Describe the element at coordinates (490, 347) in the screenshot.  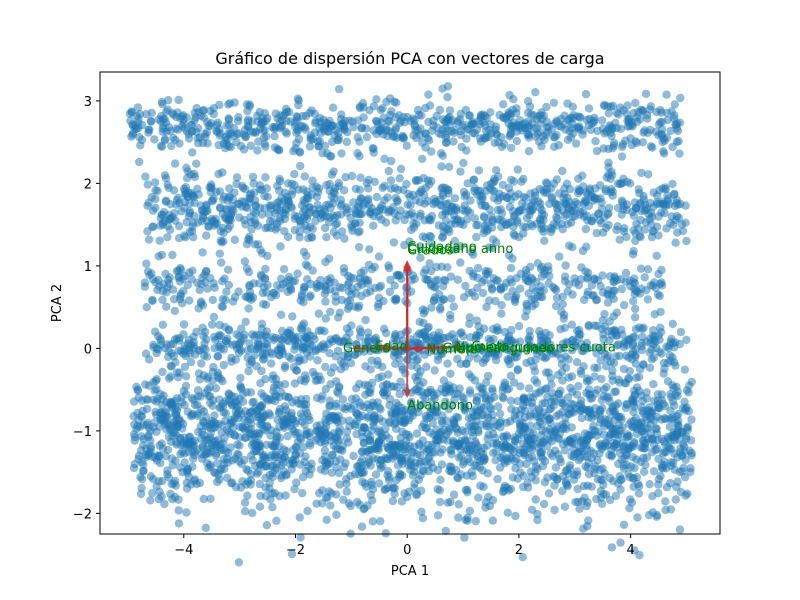
I see `loading-label: Cuota` at that location.